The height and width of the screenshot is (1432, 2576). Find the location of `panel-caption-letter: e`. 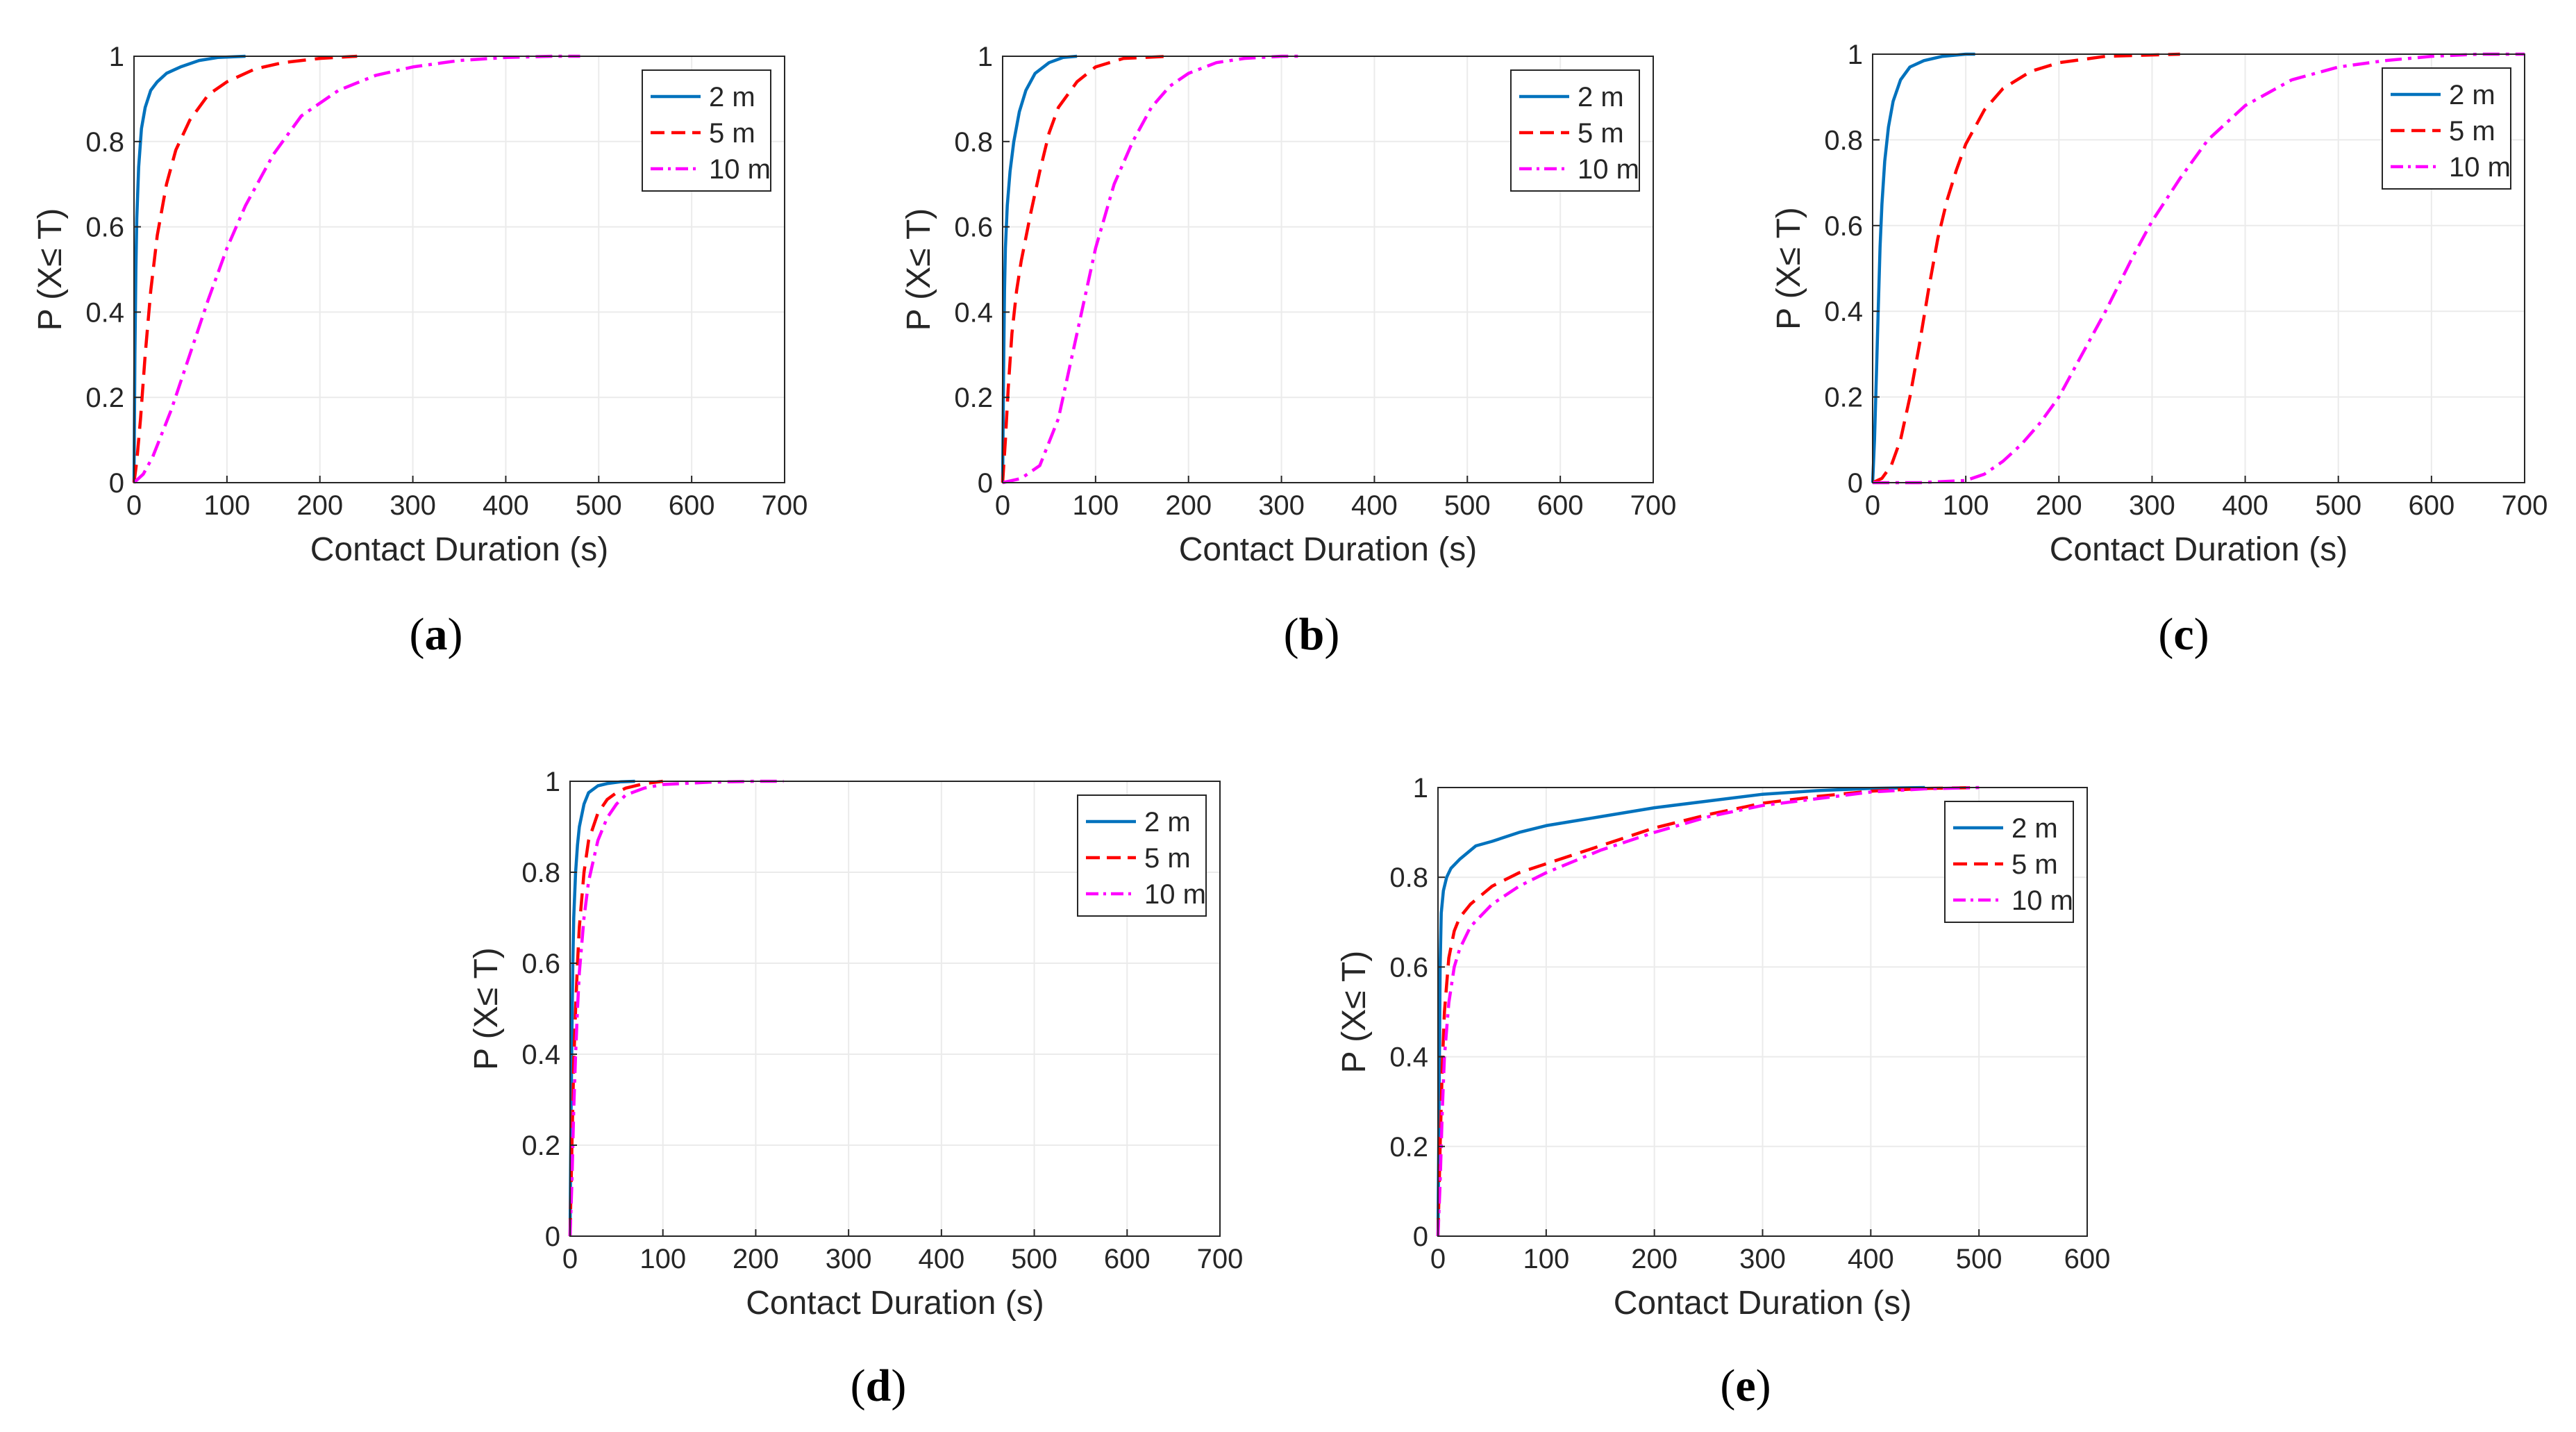

panel-caption-letter: e is located at coordinates (1745, 1385).